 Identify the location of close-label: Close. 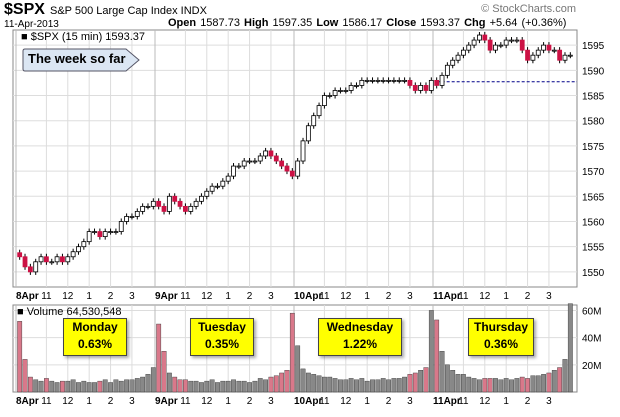
(401, 23).